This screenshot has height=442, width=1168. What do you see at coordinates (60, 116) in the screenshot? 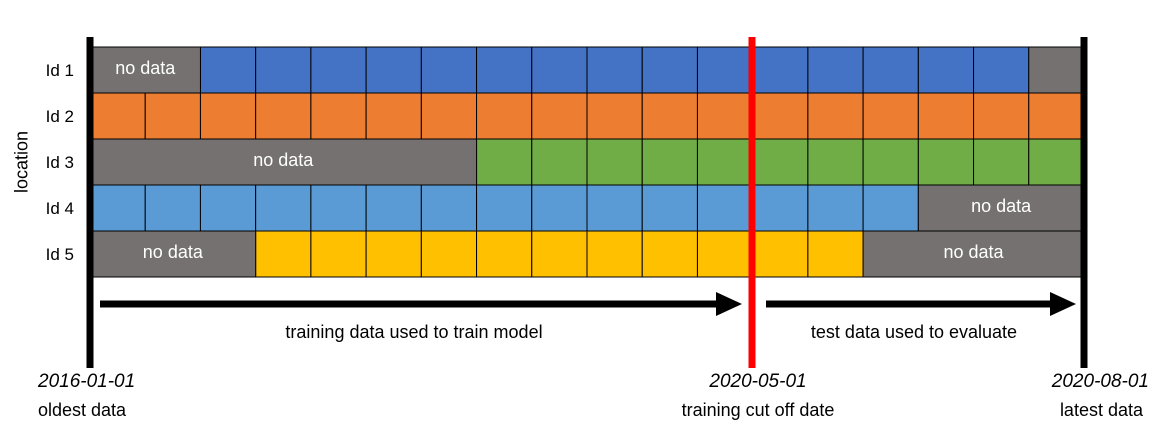
I see `row-id-label: Id 2` at bounding box center [60, 116].